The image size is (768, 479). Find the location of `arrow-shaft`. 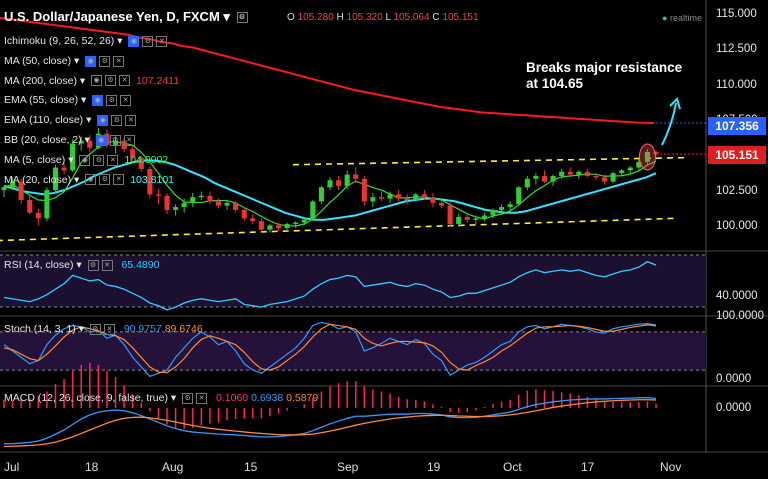

arrow-shaft is located at coordinates (669, 124).